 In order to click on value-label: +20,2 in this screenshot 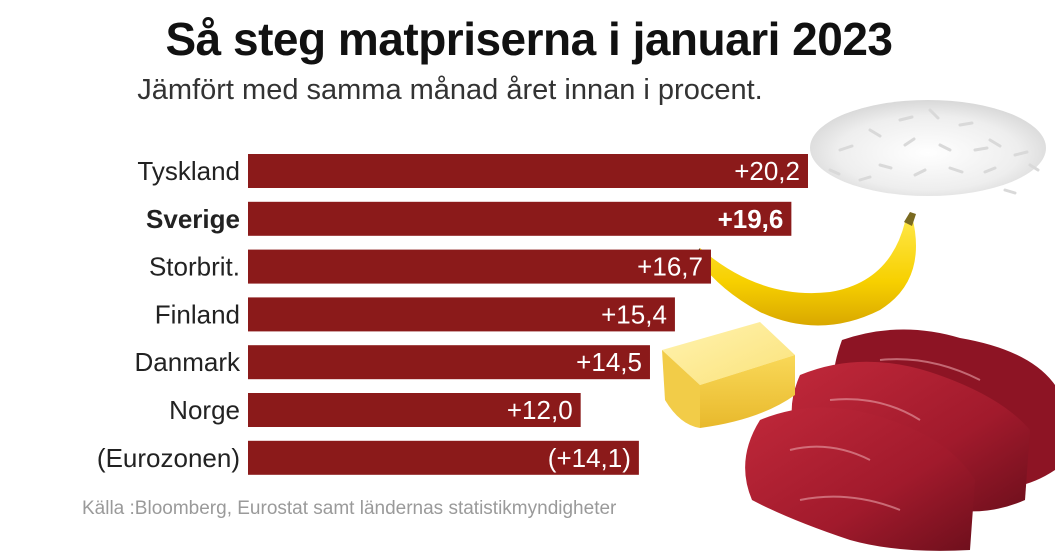, I will do `click(767, 171)`.